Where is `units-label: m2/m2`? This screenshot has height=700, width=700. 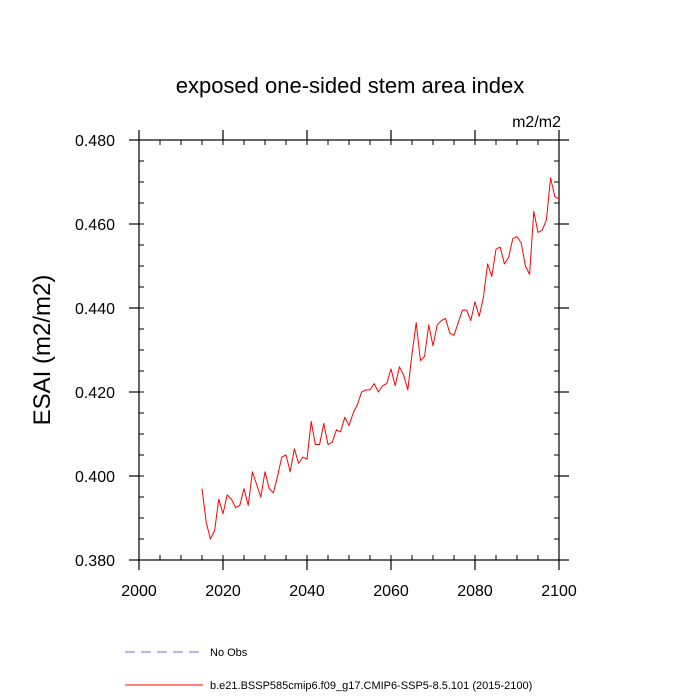
units-label: m2/m2 is located at coordinates (536, 122).